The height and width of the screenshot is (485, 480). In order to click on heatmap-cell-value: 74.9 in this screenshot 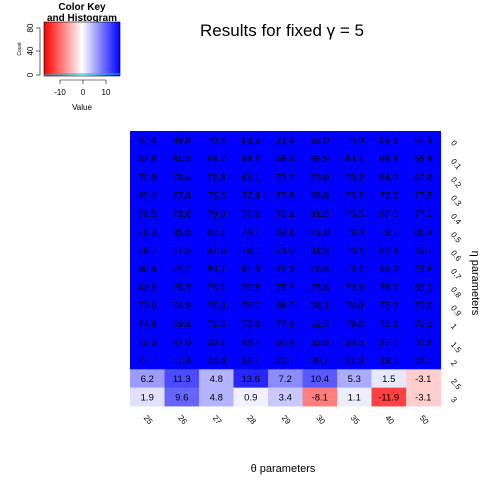, I will do `click(182, 306)`.